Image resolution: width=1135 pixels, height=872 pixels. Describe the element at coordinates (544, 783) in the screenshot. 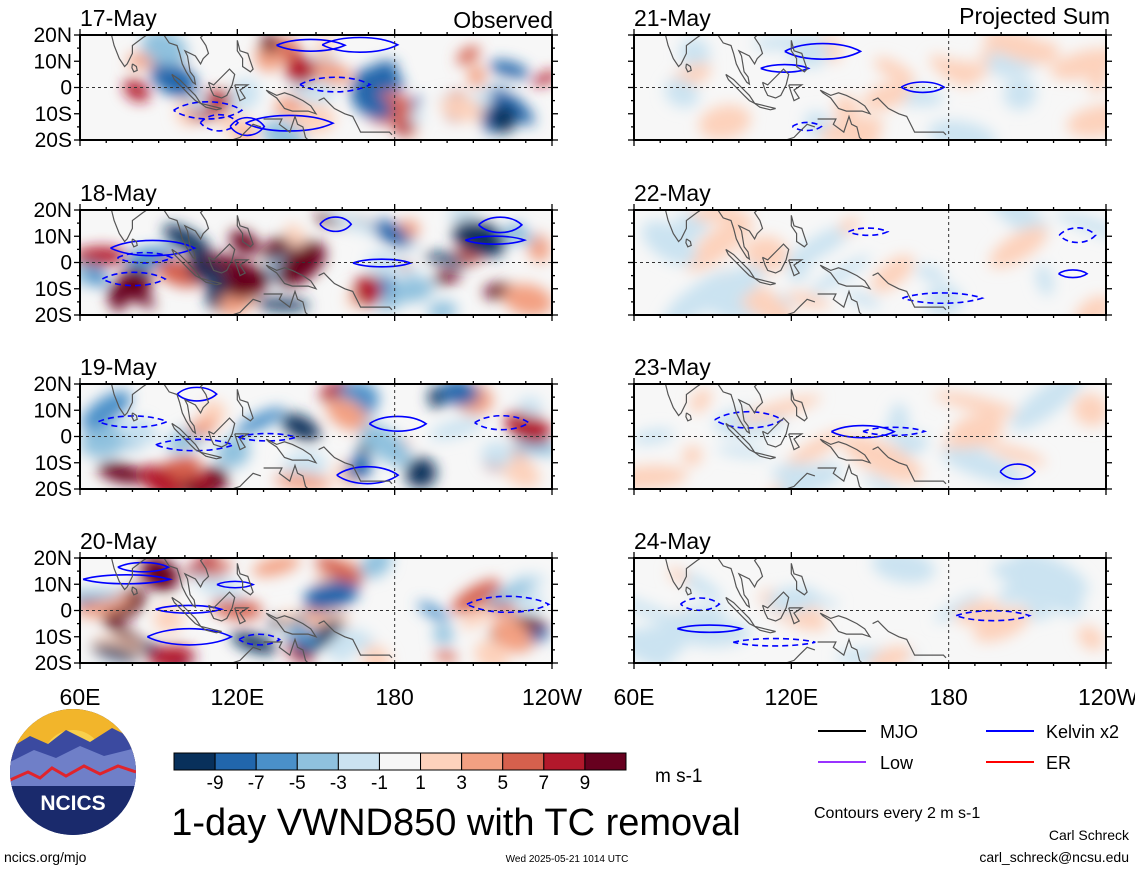

I see `colorbar-level-label: 7` at that location.